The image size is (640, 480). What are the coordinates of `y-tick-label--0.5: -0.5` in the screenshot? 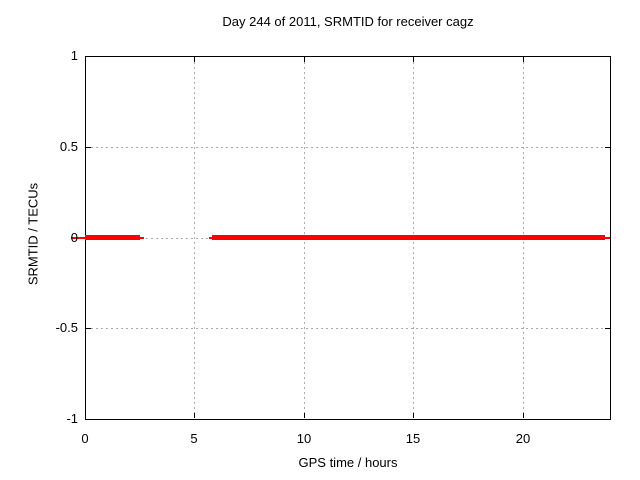 It's located at (66, 327).